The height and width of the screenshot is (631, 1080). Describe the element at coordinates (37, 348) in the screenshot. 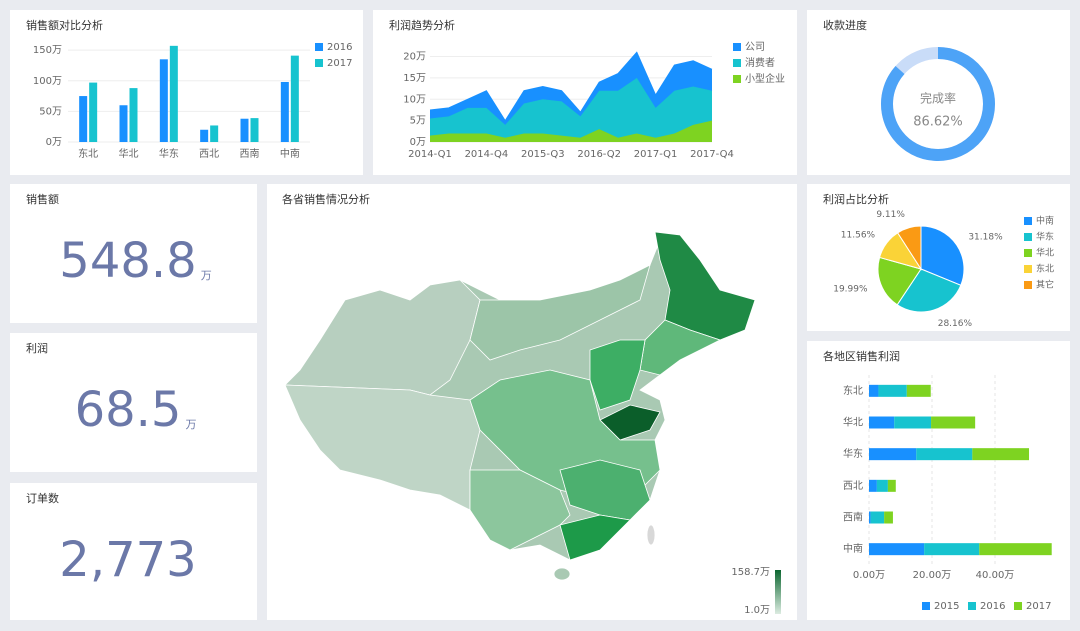

I see `kpi-title: 利润` at that location.